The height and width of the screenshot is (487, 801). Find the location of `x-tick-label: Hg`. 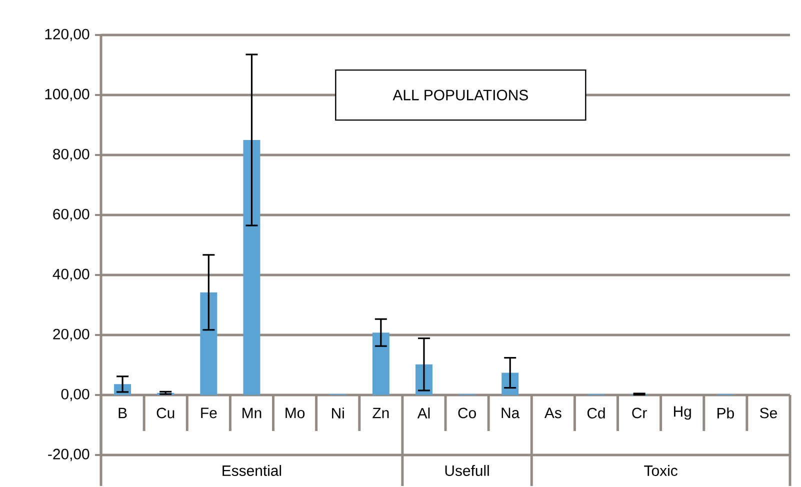

x-tick-label: Hg is located at coordinates (682, 413).